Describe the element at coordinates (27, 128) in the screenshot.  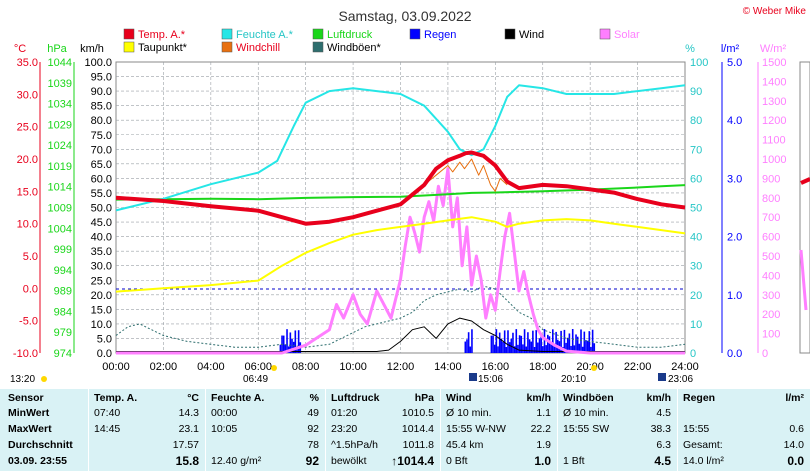
I see `temp-tick-label: 25.0` at that location.